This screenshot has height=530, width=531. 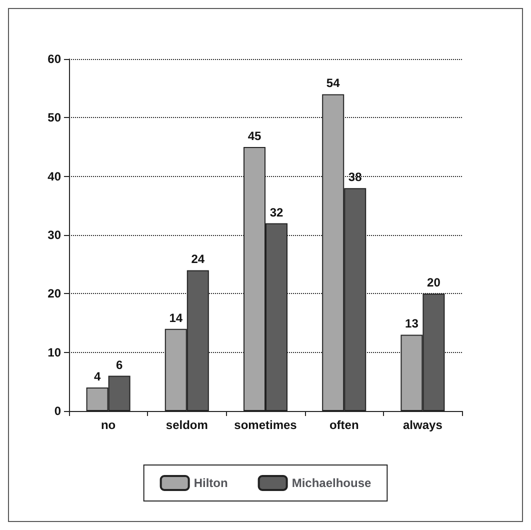 What do you see at coordinates (176, 317) in the screenshot?
I see `data-label: 14` at bounding box center [176, 317].